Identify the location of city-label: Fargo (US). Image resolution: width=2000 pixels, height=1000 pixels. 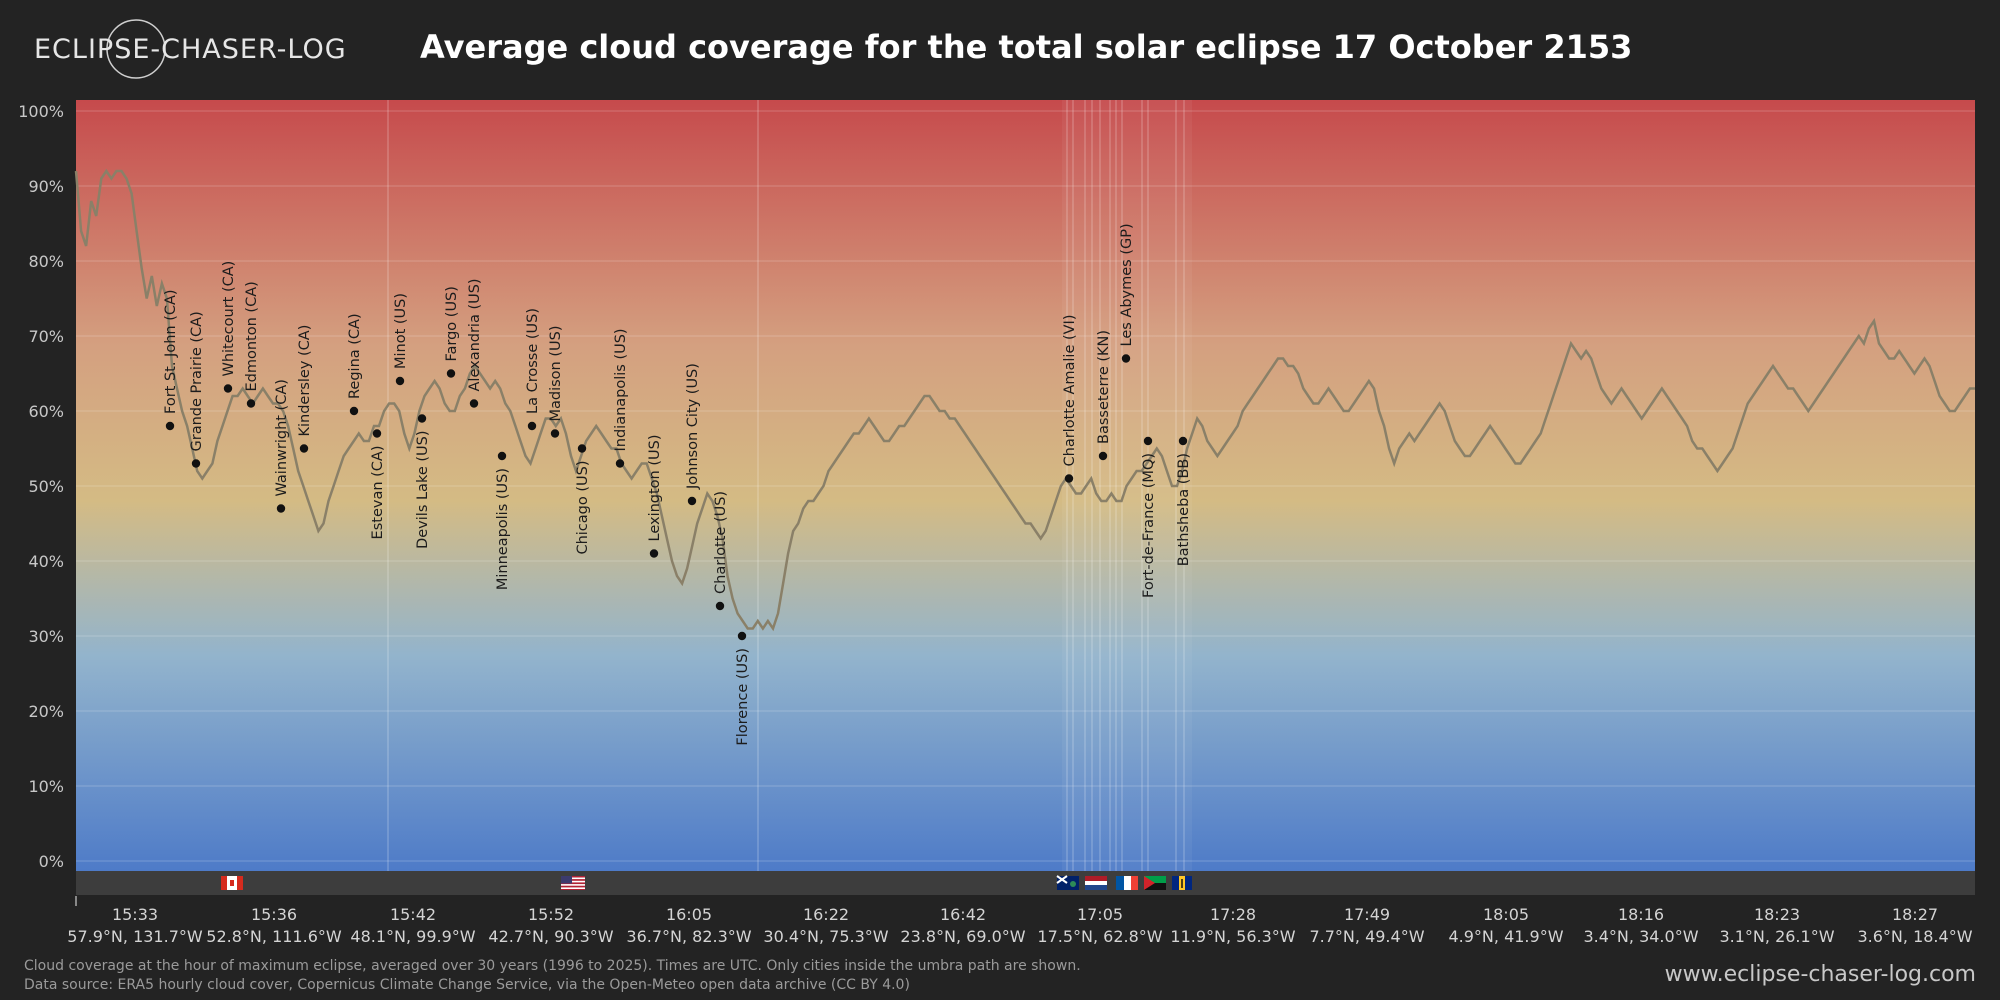
(452, 323).